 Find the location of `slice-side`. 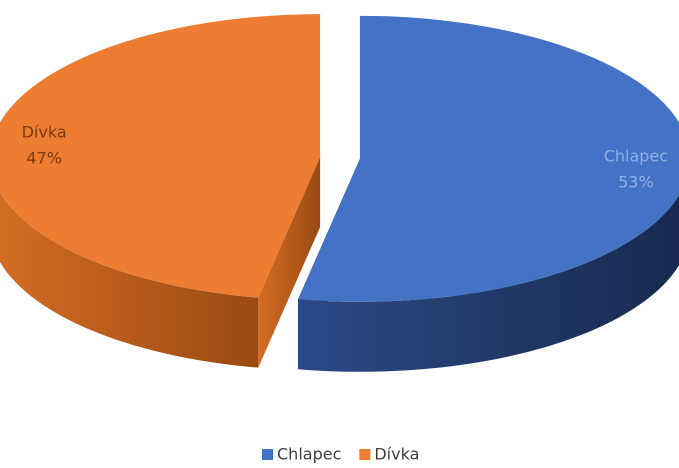

slice-side is located at coordinates (129, 279).